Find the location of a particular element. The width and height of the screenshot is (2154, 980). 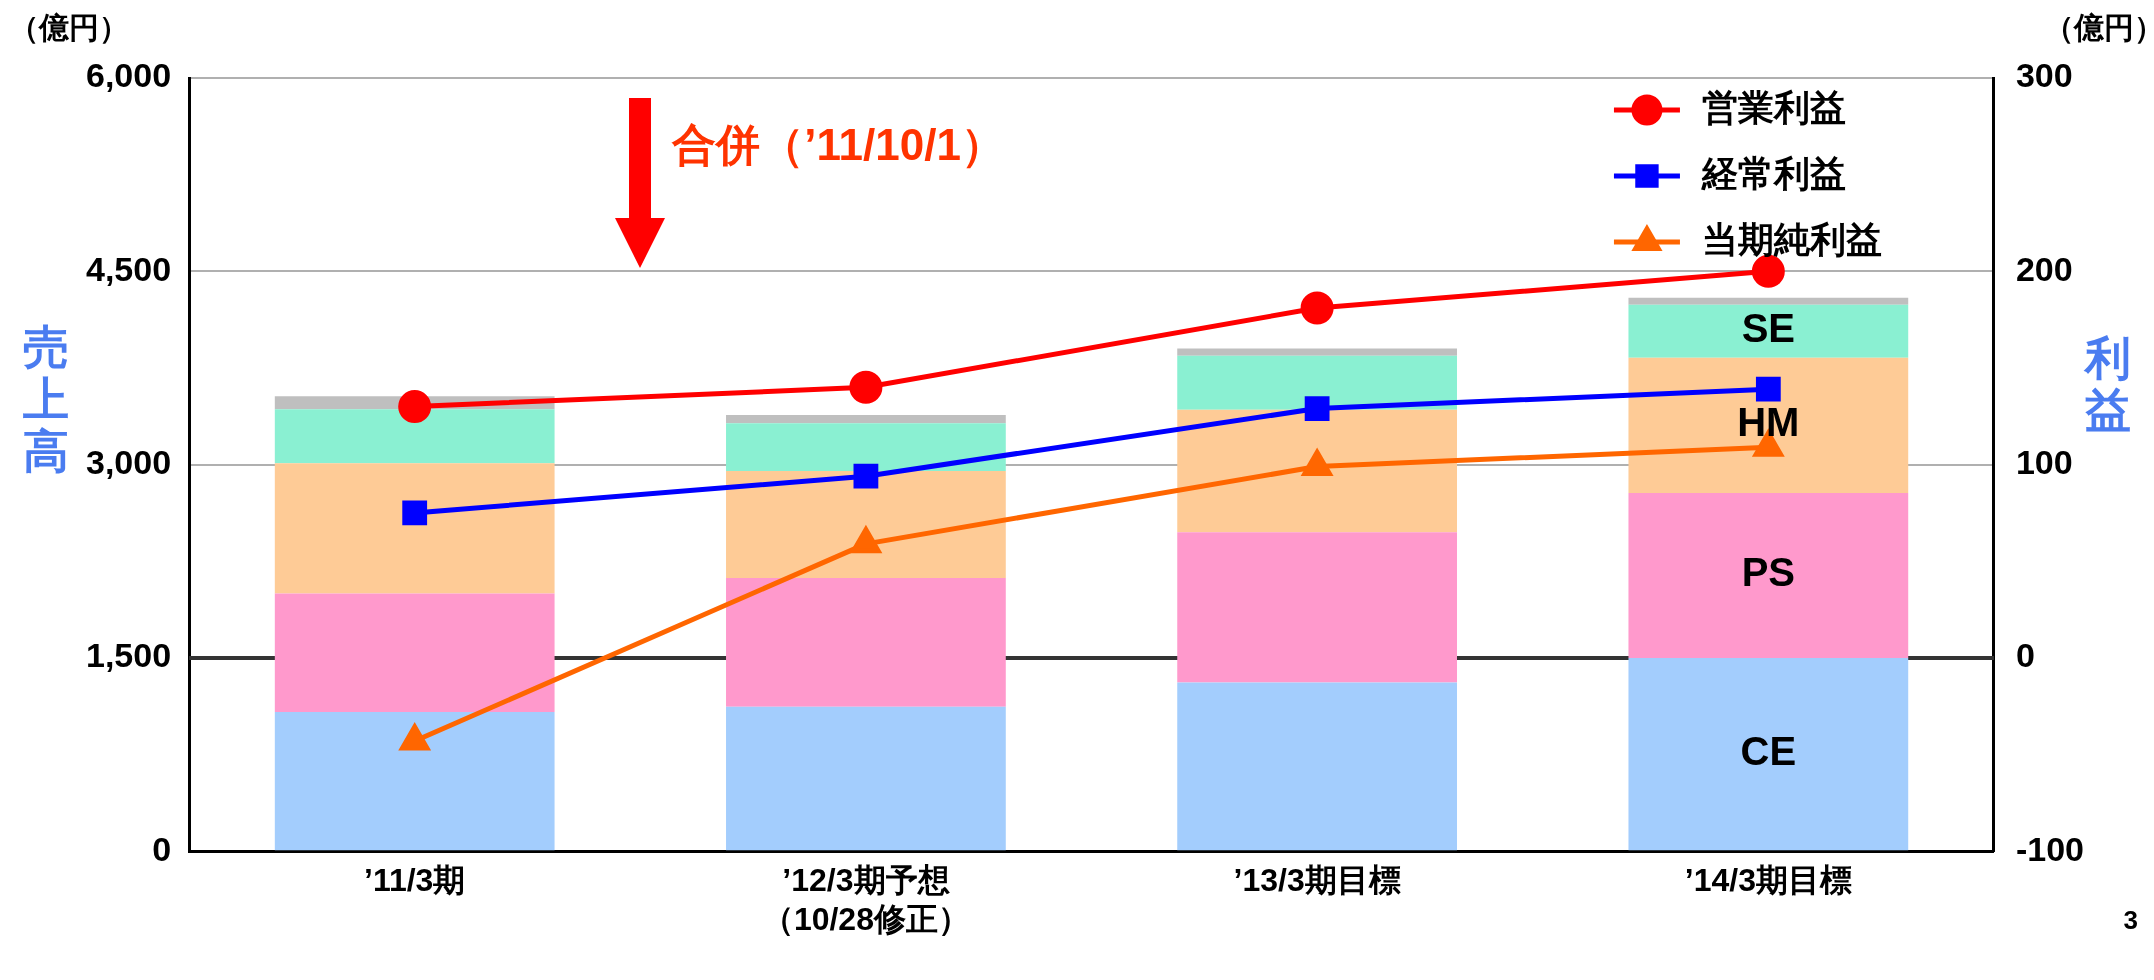

y2-tick-label: 200 is located at coordinates (2044, 268).